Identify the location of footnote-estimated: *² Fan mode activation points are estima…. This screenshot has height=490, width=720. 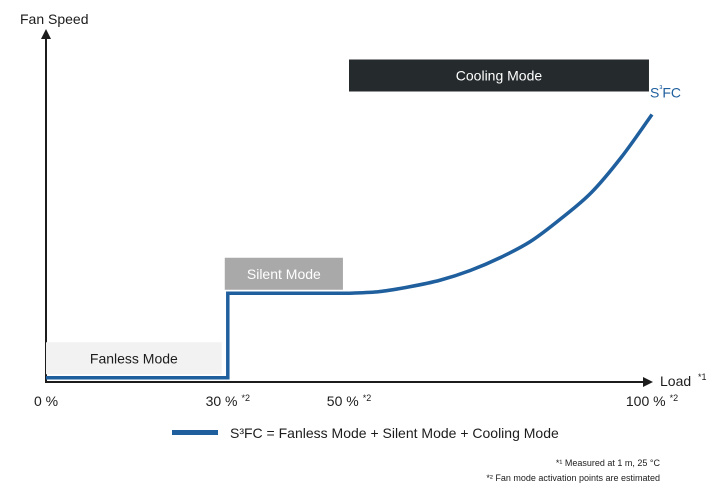
(573, 478).